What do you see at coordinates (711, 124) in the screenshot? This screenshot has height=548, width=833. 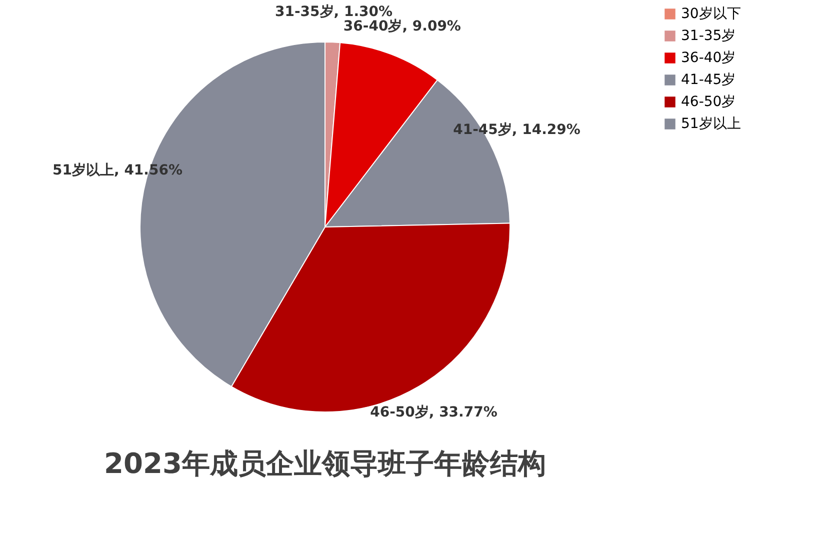 I see `legend-label: 51岁以上` at bounding box center [711, 124].